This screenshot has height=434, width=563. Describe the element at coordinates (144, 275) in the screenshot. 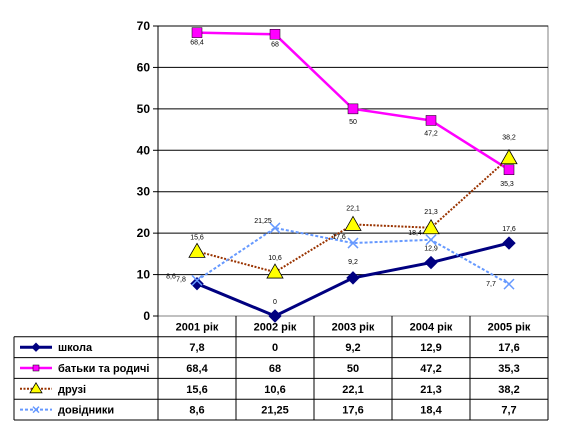

I see `y-tick-label: 10` at that location.